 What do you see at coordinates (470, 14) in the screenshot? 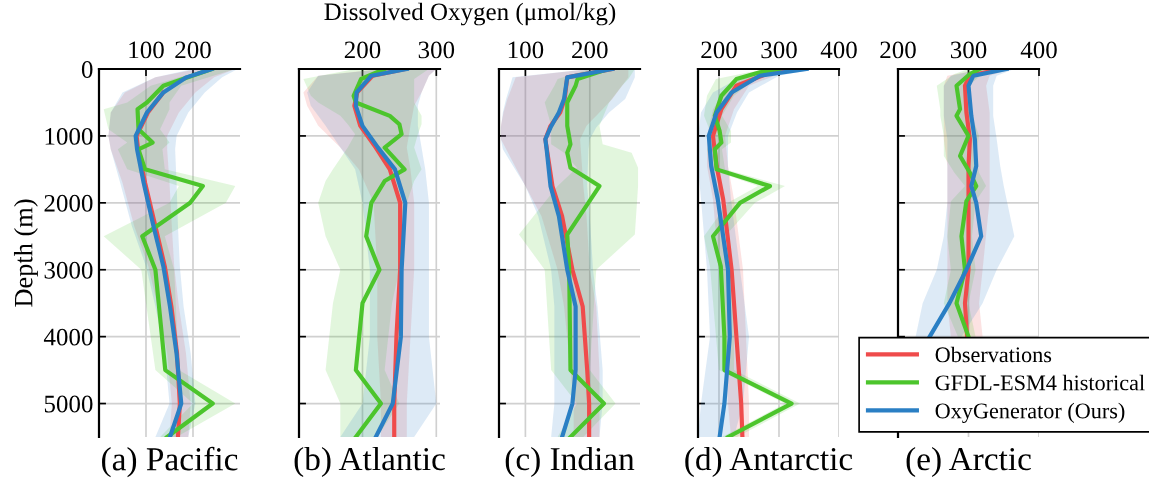
I see `x-axis-title: Dissolved Oxygen (μmol/kg)` at bounding box center [470, 14].